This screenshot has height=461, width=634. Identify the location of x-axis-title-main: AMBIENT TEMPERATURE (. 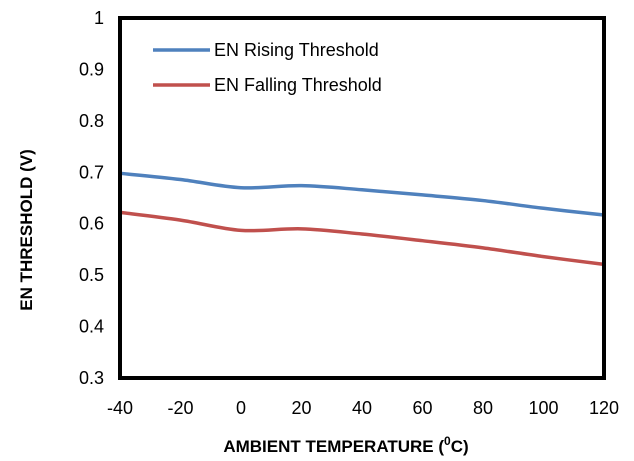
(333, 446).